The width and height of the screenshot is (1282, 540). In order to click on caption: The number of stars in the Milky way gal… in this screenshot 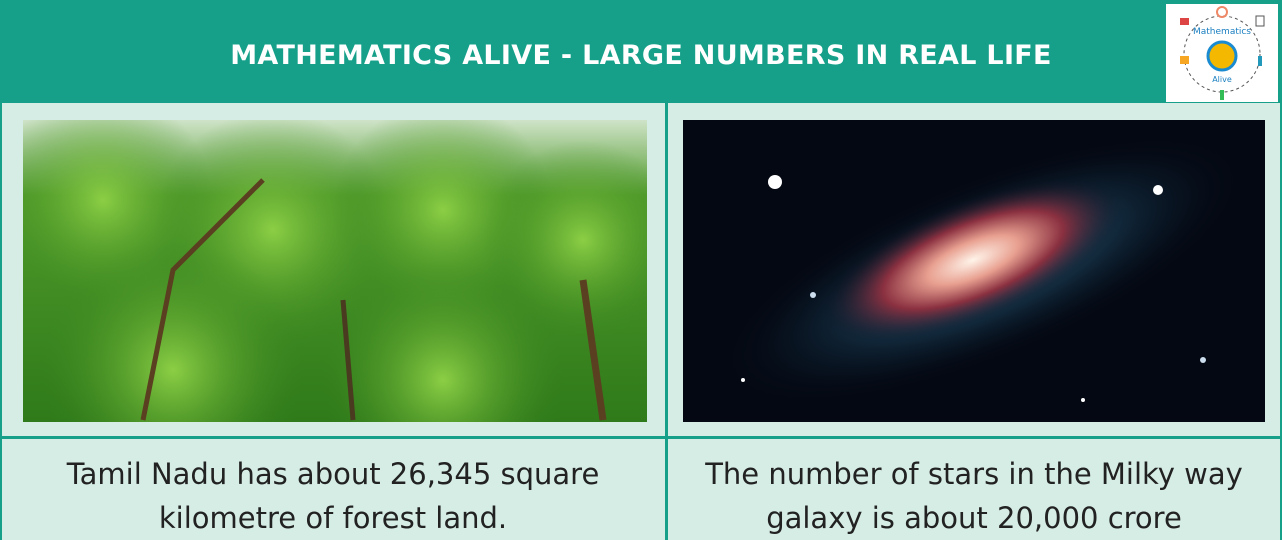, I will do `click(974, 496)`.